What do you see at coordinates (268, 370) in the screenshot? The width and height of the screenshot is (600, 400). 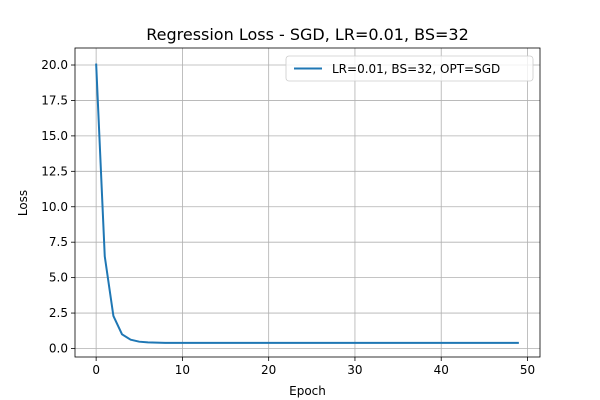 I see `x-tick-label: 20` at bounding box center [268, 370].